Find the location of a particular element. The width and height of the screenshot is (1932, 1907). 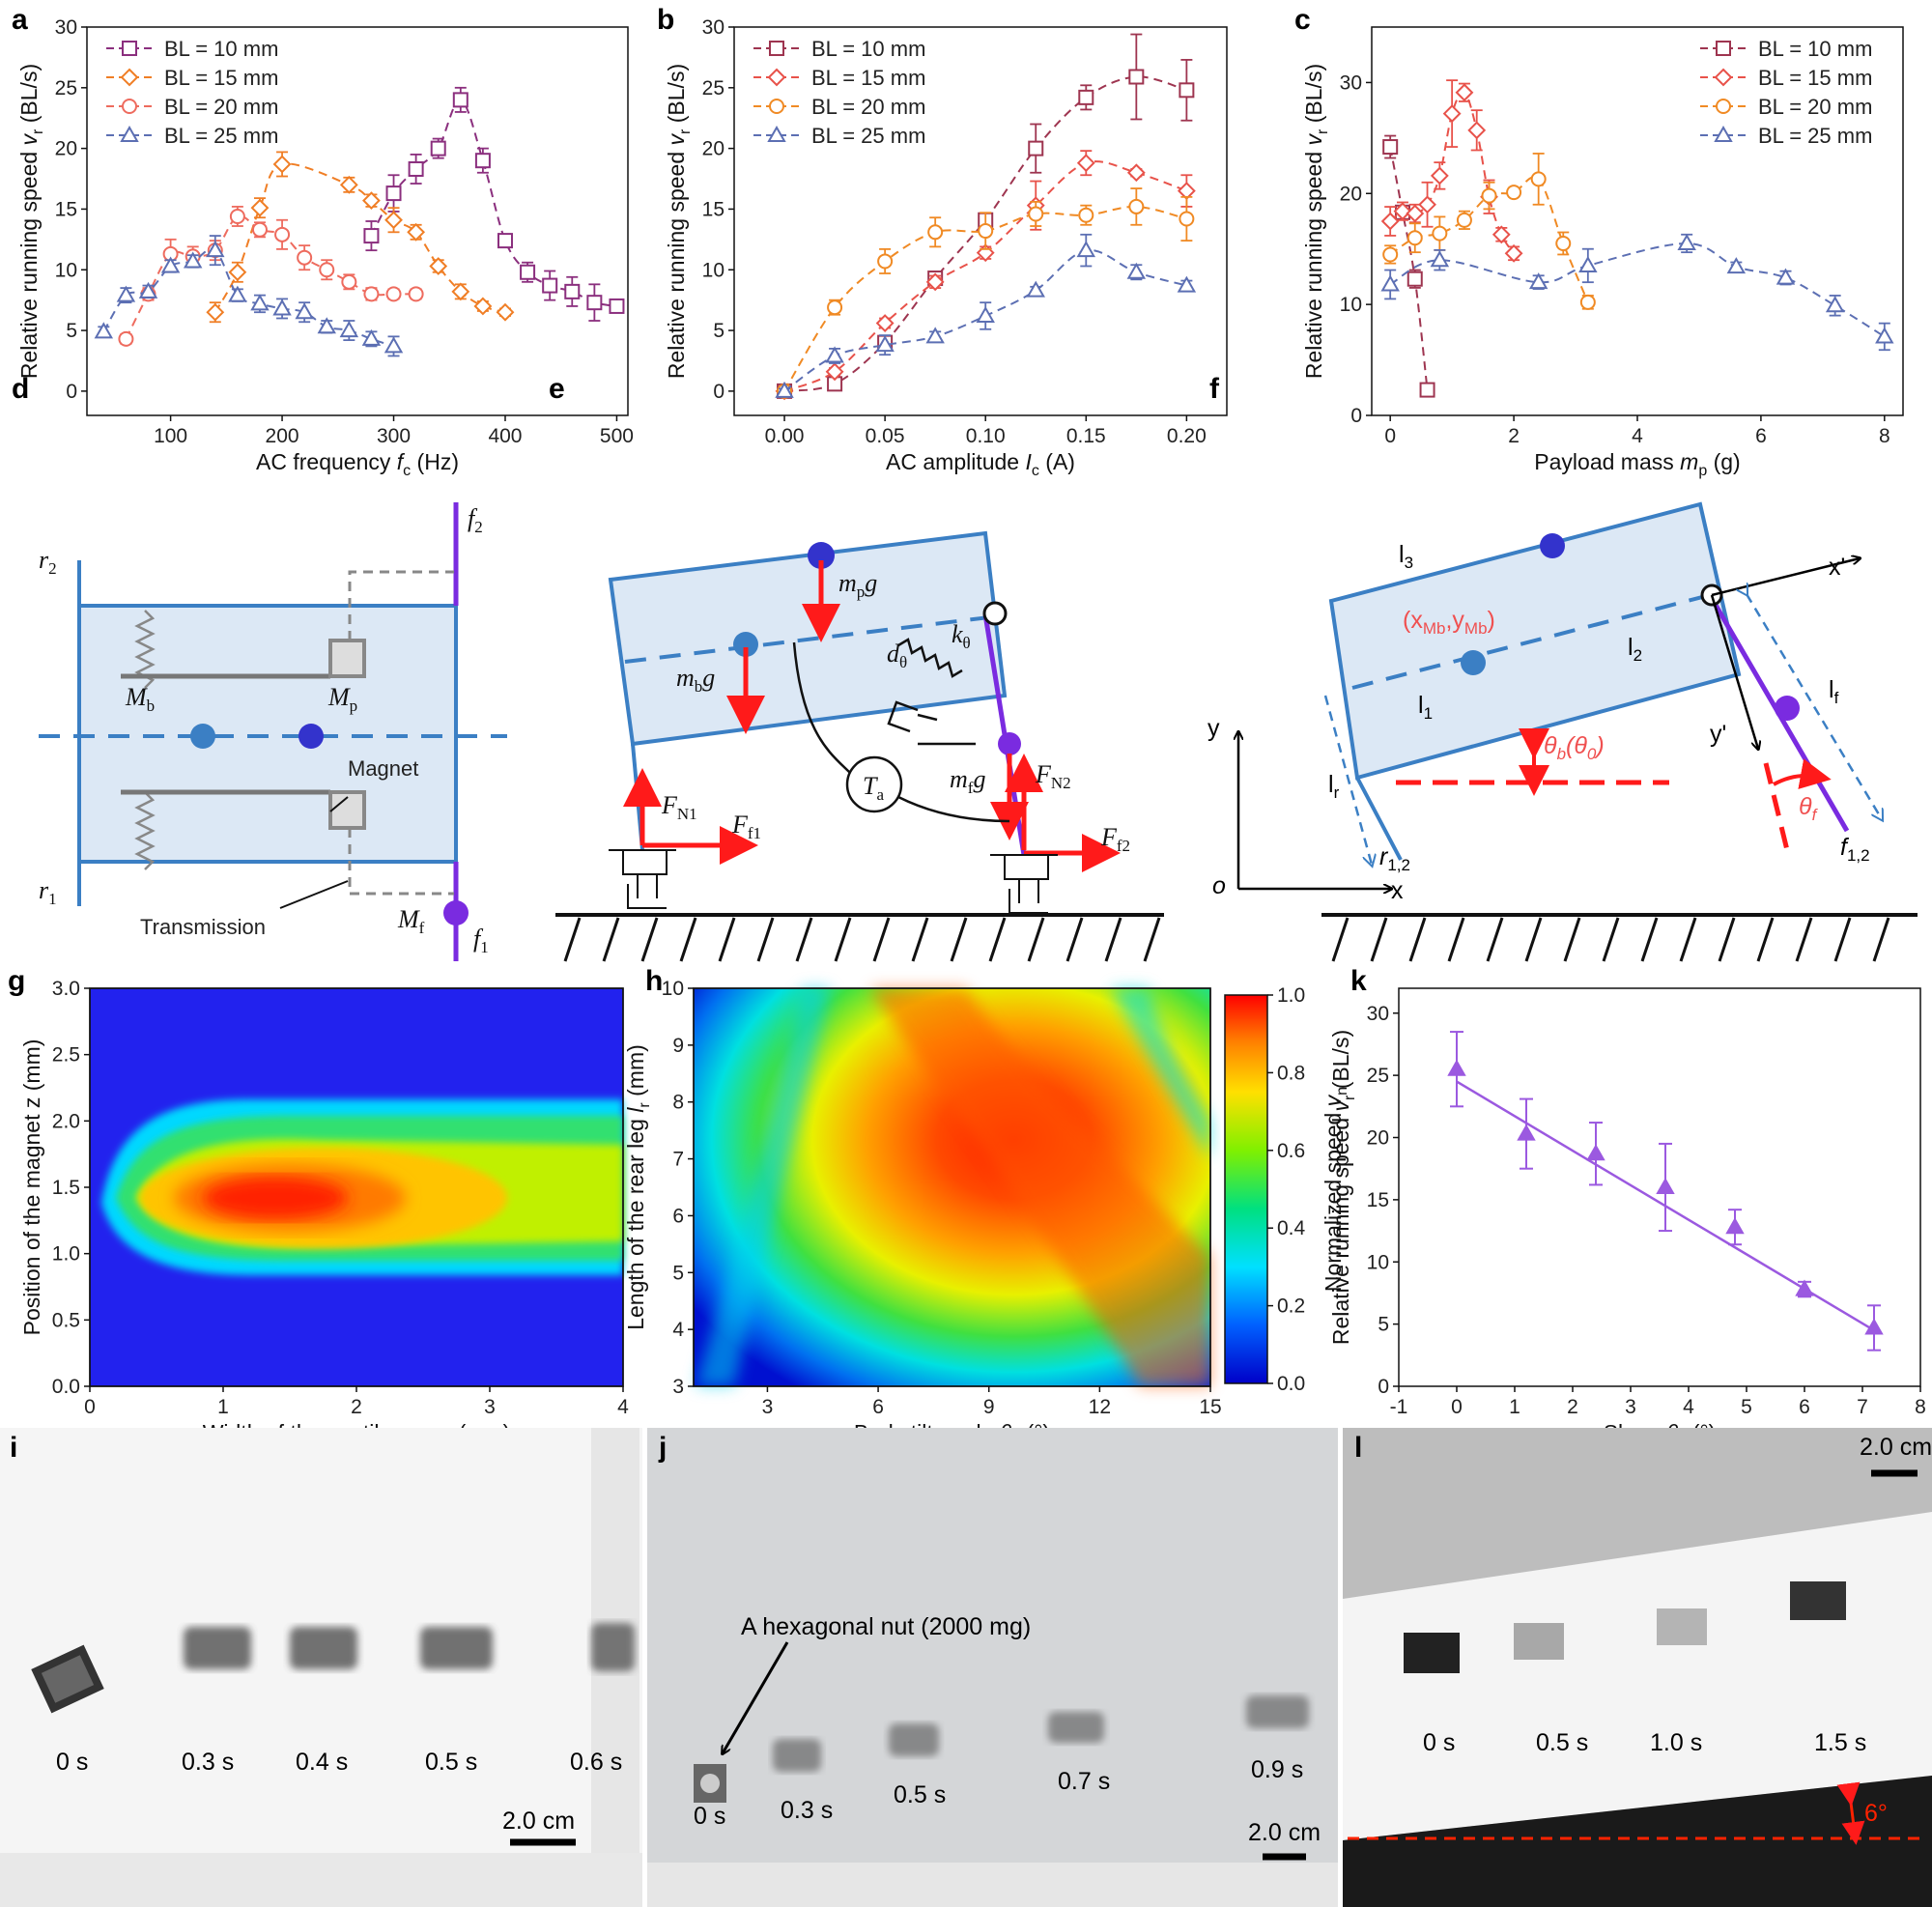

d-label-r2: r2 is located at coordinates (48, 562).